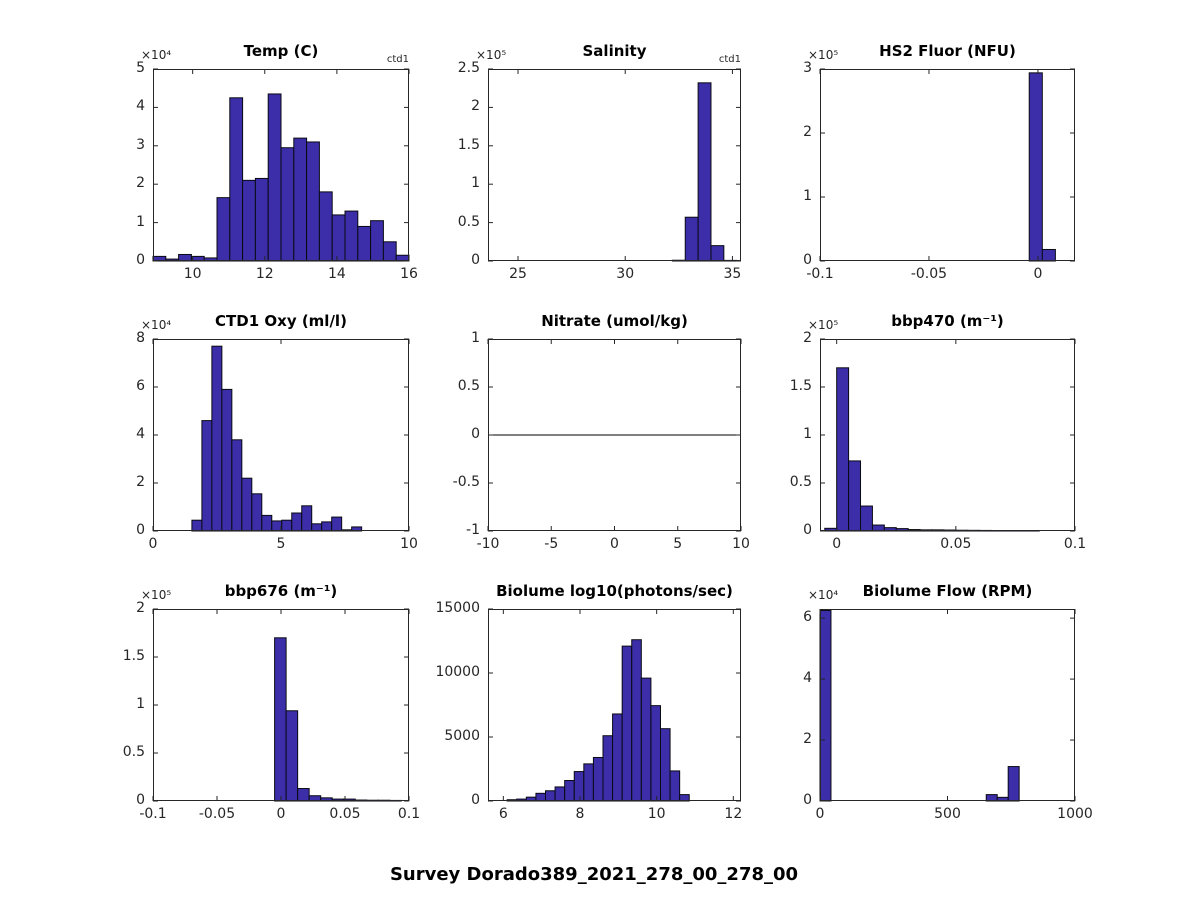 This screenshot has width=1188, height=900. Describe the element at coordinates (475, 106) in the screenshot. I see `salinity-ytick-label: 2` at that location.